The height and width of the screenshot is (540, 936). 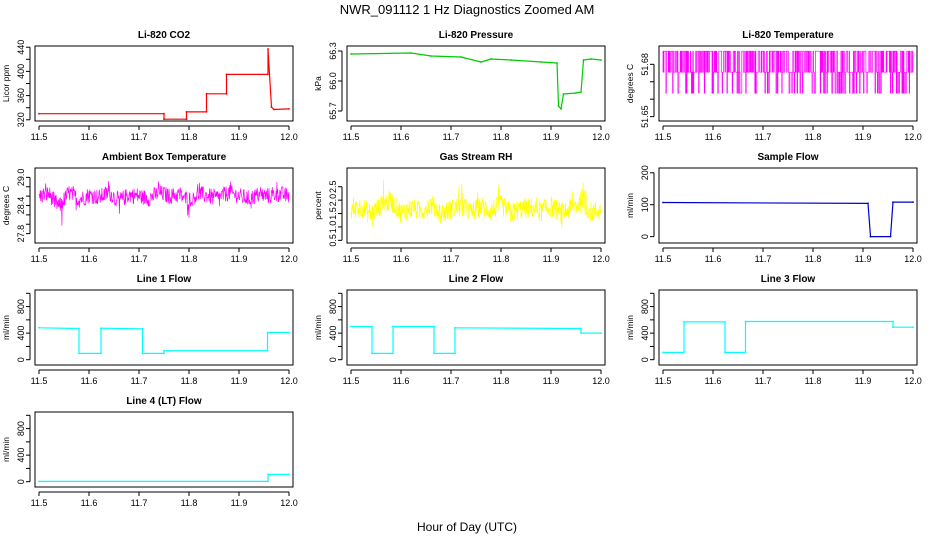 I want to click on y-tick-label: 360, so click(x=21, y=95).